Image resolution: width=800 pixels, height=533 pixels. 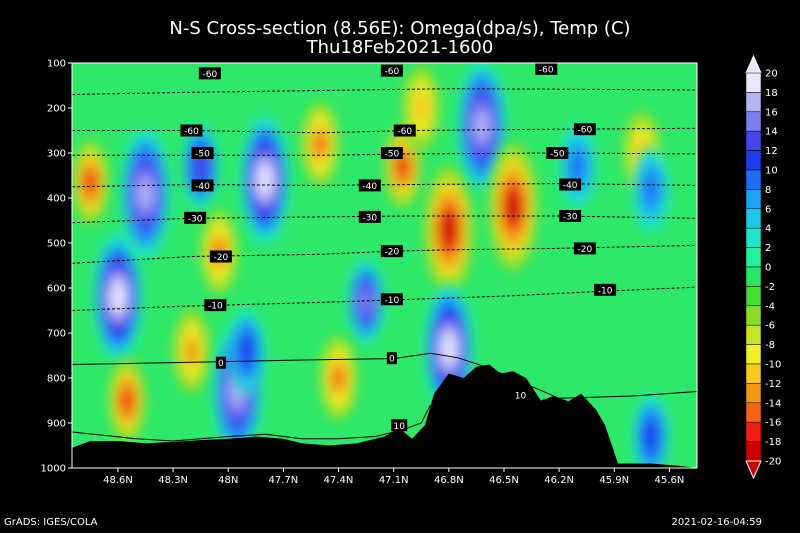 What do you see at coordinates (56, 379) in the screenshot?
I see `y-tick-label: 800` at bounding box center [56, 379].